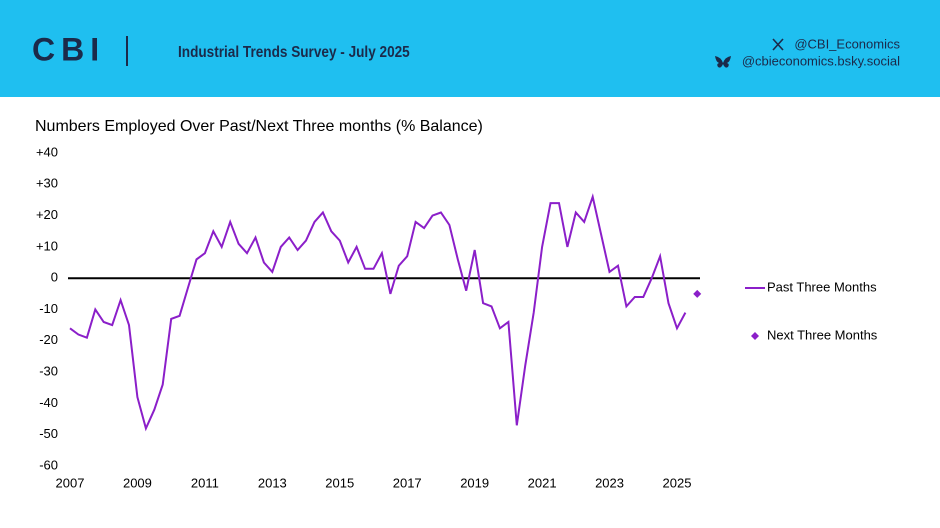 Image resolution: width=940 pixels, height=528 pixels. What do you see at coordinates (294, 52) in the screenshot?
I see `header-title: Industrial Trends Survey - July 2025` at bounding box center [294, 52].